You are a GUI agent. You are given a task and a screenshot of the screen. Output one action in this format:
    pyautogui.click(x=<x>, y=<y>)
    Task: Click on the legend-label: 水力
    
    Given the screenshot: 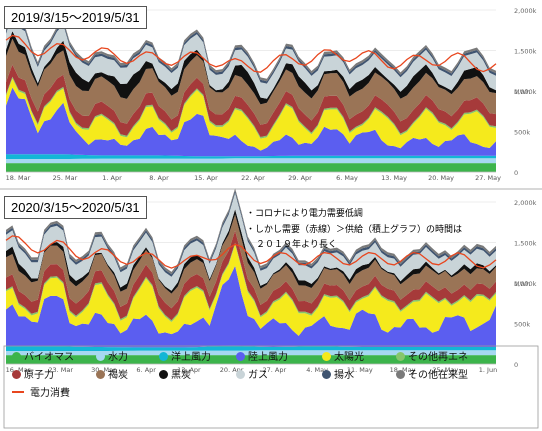 What is the action you would take?
    pyautogui.click(x=118, y=357)
    